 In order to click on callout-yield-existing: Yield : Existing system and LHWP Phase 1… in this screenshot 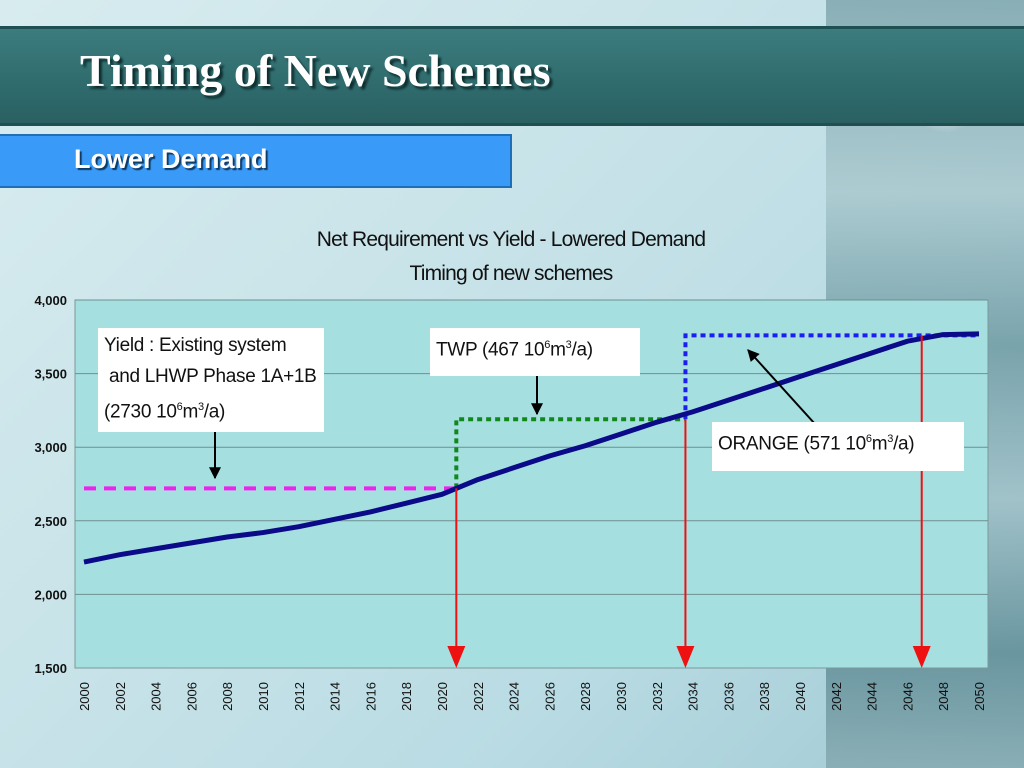, I will do `click(211, 380)`.